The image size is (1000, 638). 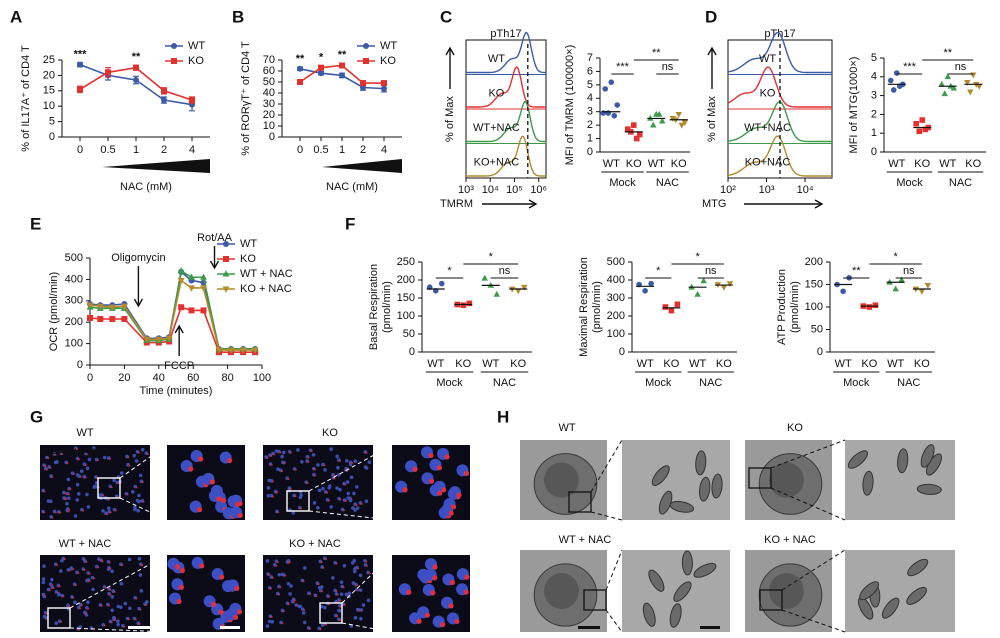 What do you see at coordinates (566, 428) in the screenshot?
I see `condition-label: WT` at bounding box center [566, 428].